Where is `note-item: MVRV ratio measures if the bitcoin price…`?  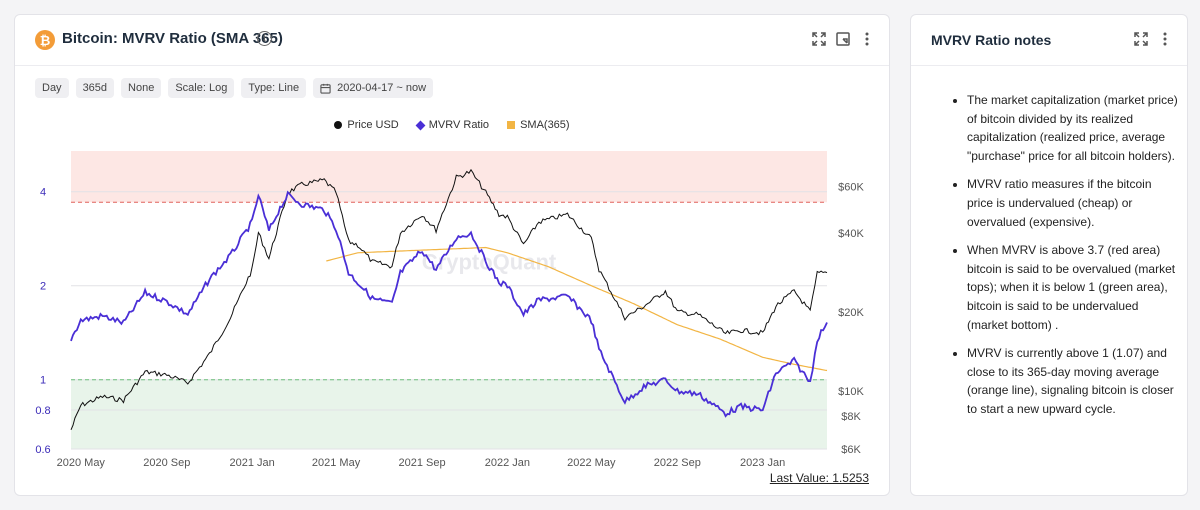
note-item: MVRV ratio measures if the bitcoin price… is located at coordinates (1073, 203).